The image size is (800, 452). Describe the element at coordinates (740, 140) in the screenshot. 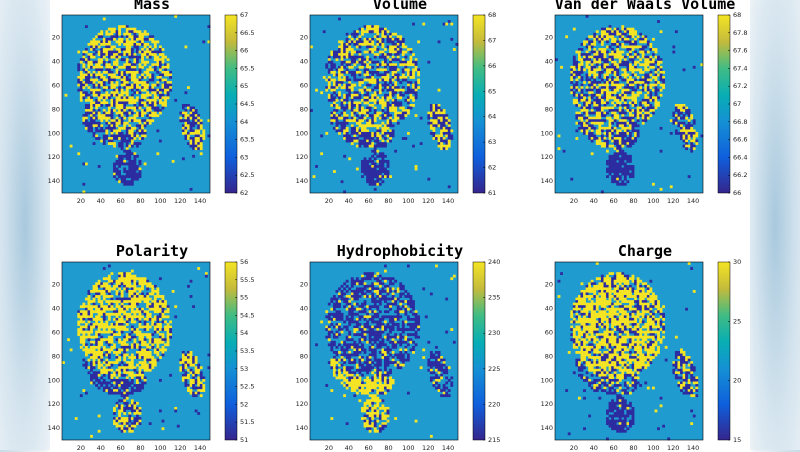

I see `colorbar-tick-label: 66.6` at that location.